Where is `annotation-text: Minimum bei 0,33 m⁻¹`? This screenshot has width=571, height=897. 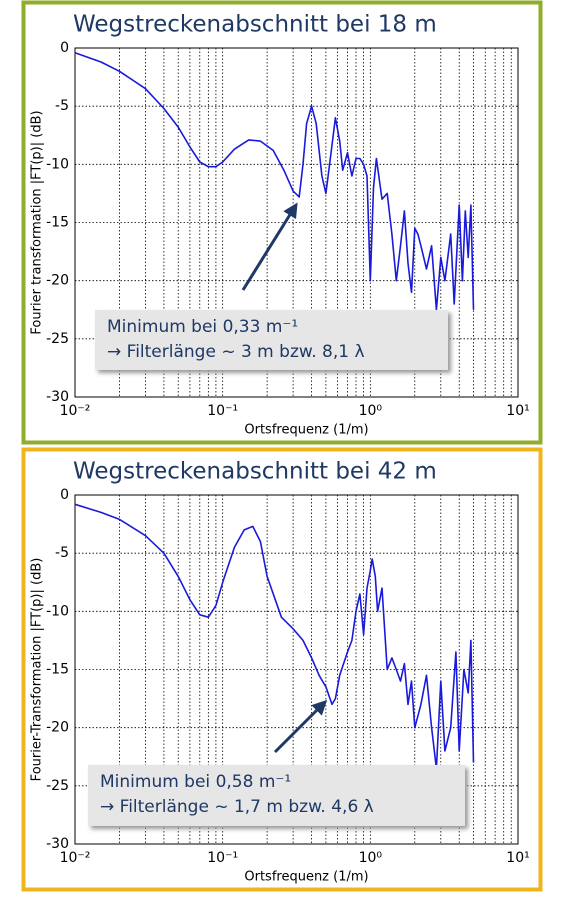
annotation-text: Minimum bei 0,33 m⁻¹ is located at coordinates (202, 327).